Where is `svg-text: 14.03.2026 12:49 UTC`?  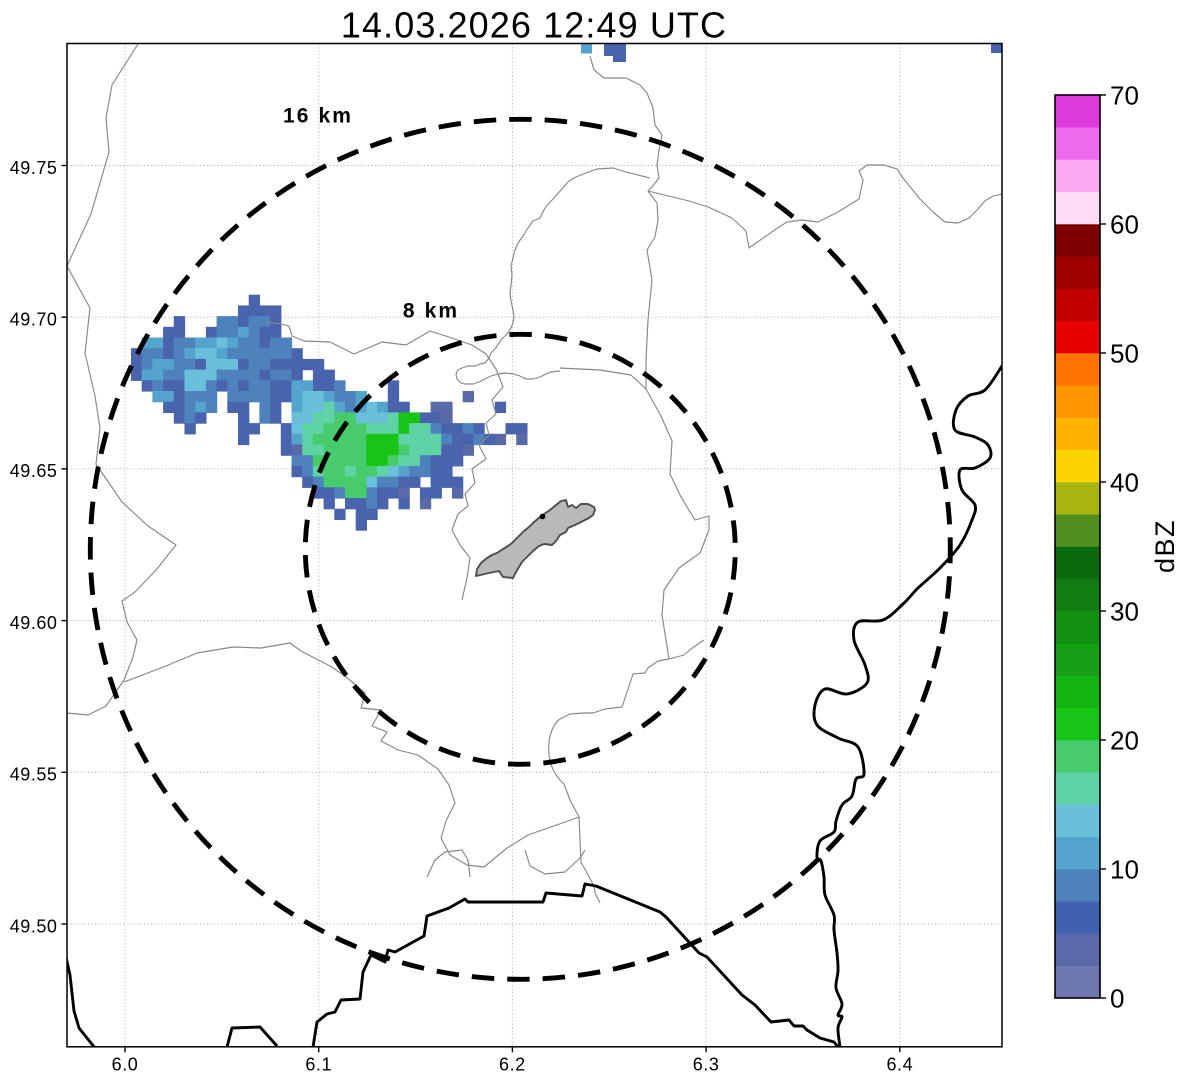 svg-text: 14.03.2026 12:49 UTC is located at coordinates (534, 25).